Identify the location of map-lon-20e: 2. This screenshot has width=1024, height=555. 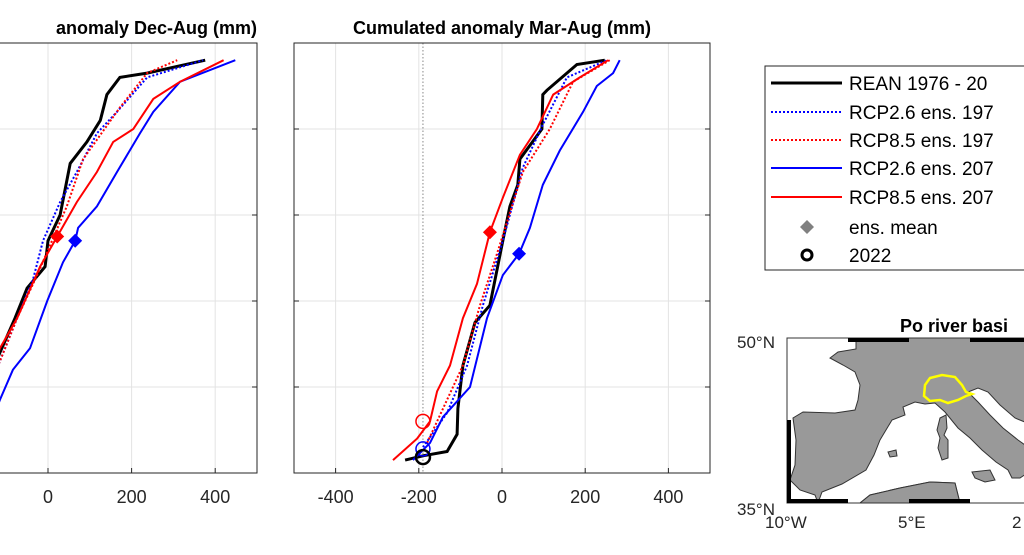
(1016, 522).